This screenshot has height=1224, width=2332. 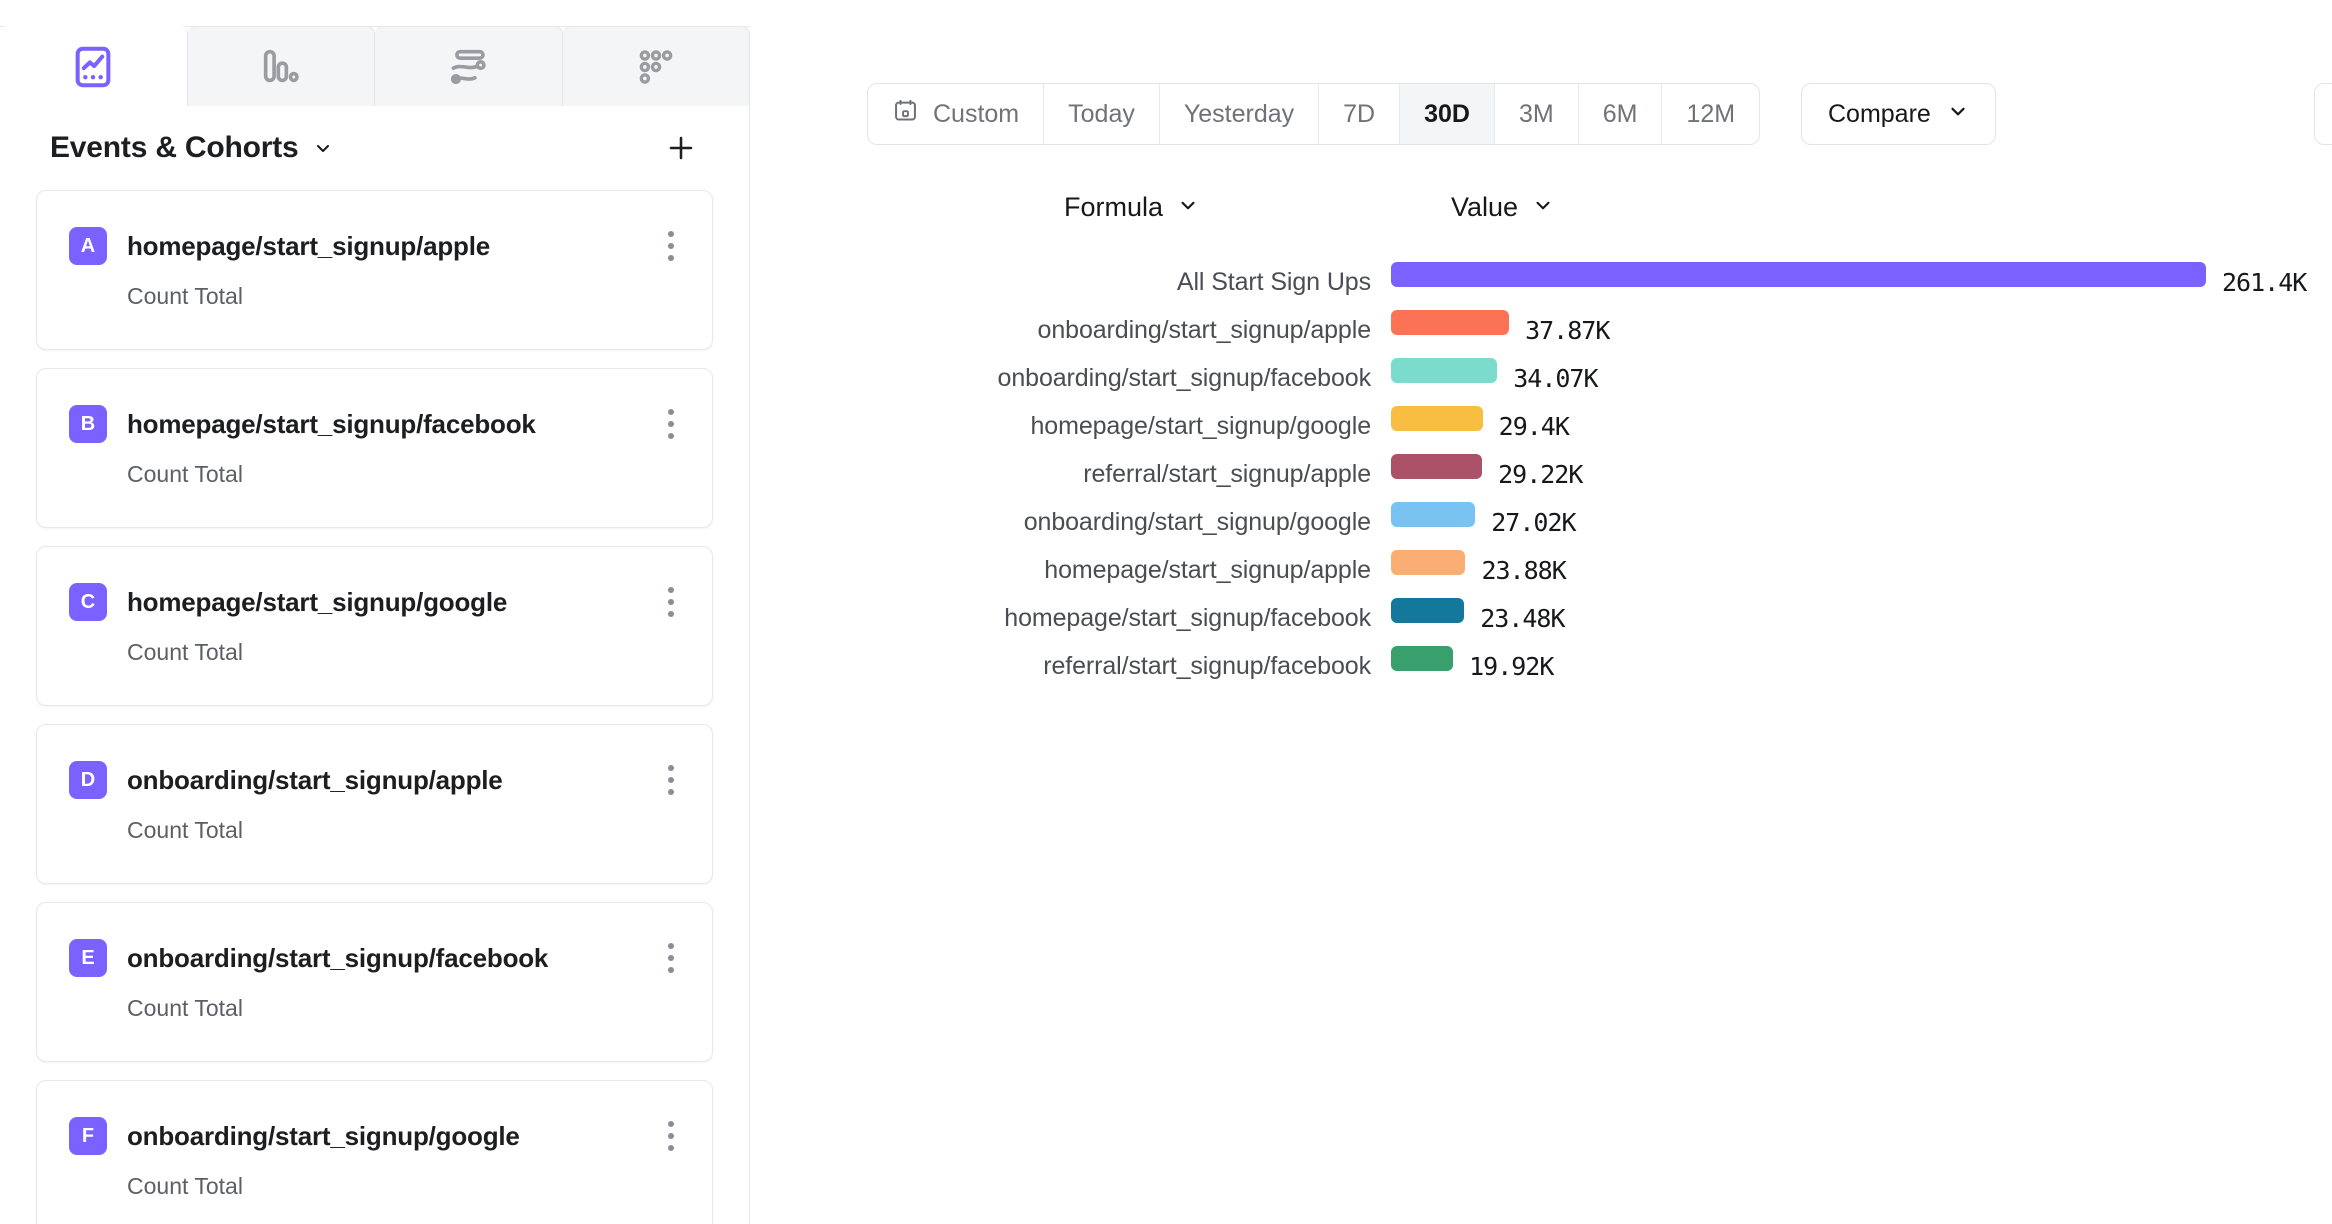 I want to click on date-range-7d: 7D, so click(x=1360, y=114).